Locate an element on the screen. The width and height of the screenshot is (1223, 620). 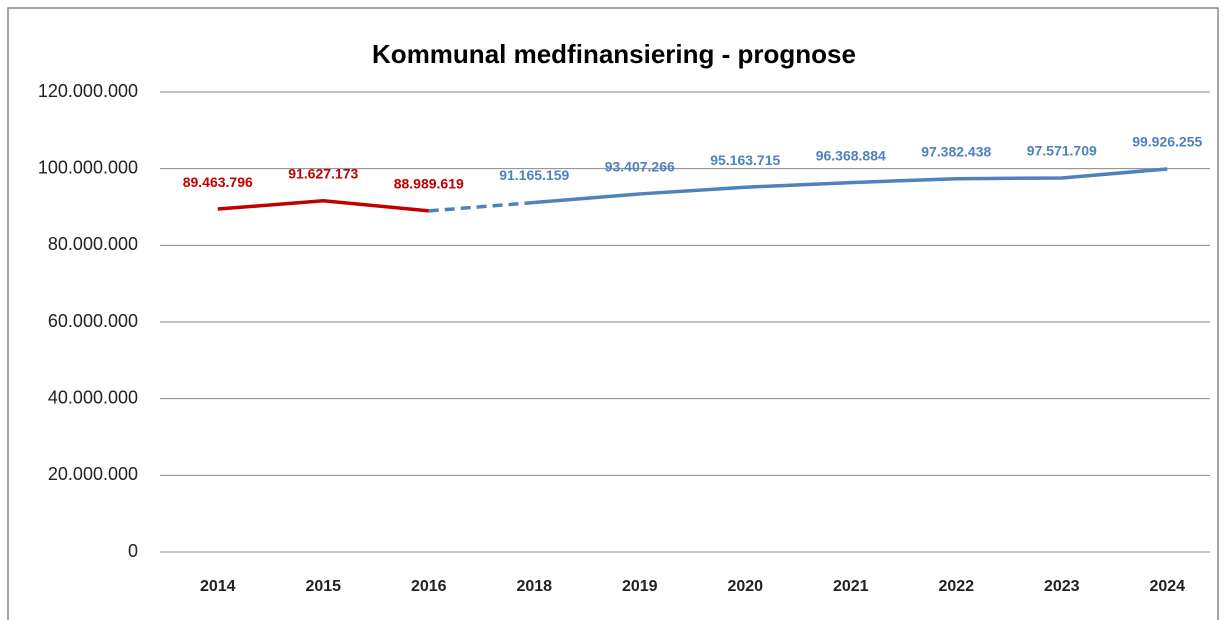
y-tick-label: 40.000.000 is located at coordinates (93, 397).